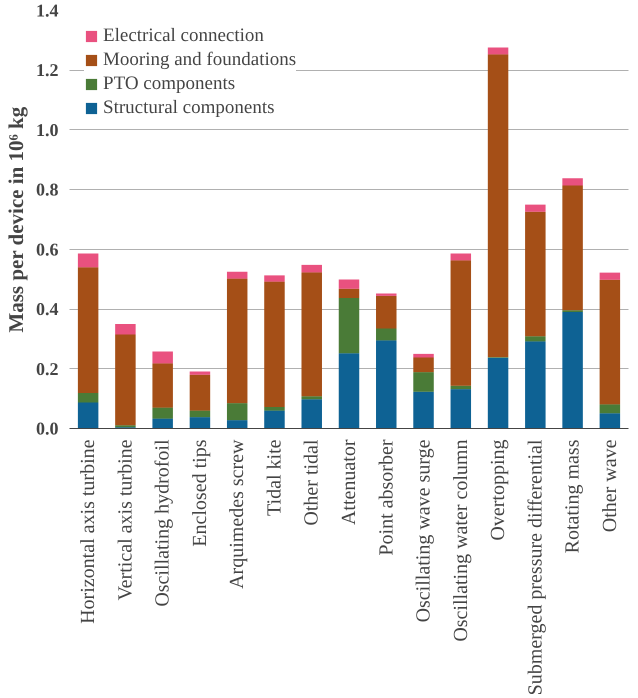  What do you see at coordinates (573, 496) in the screenshot?
I see `x-tick-label: Rotating mass` at bounding box center [573, 496].